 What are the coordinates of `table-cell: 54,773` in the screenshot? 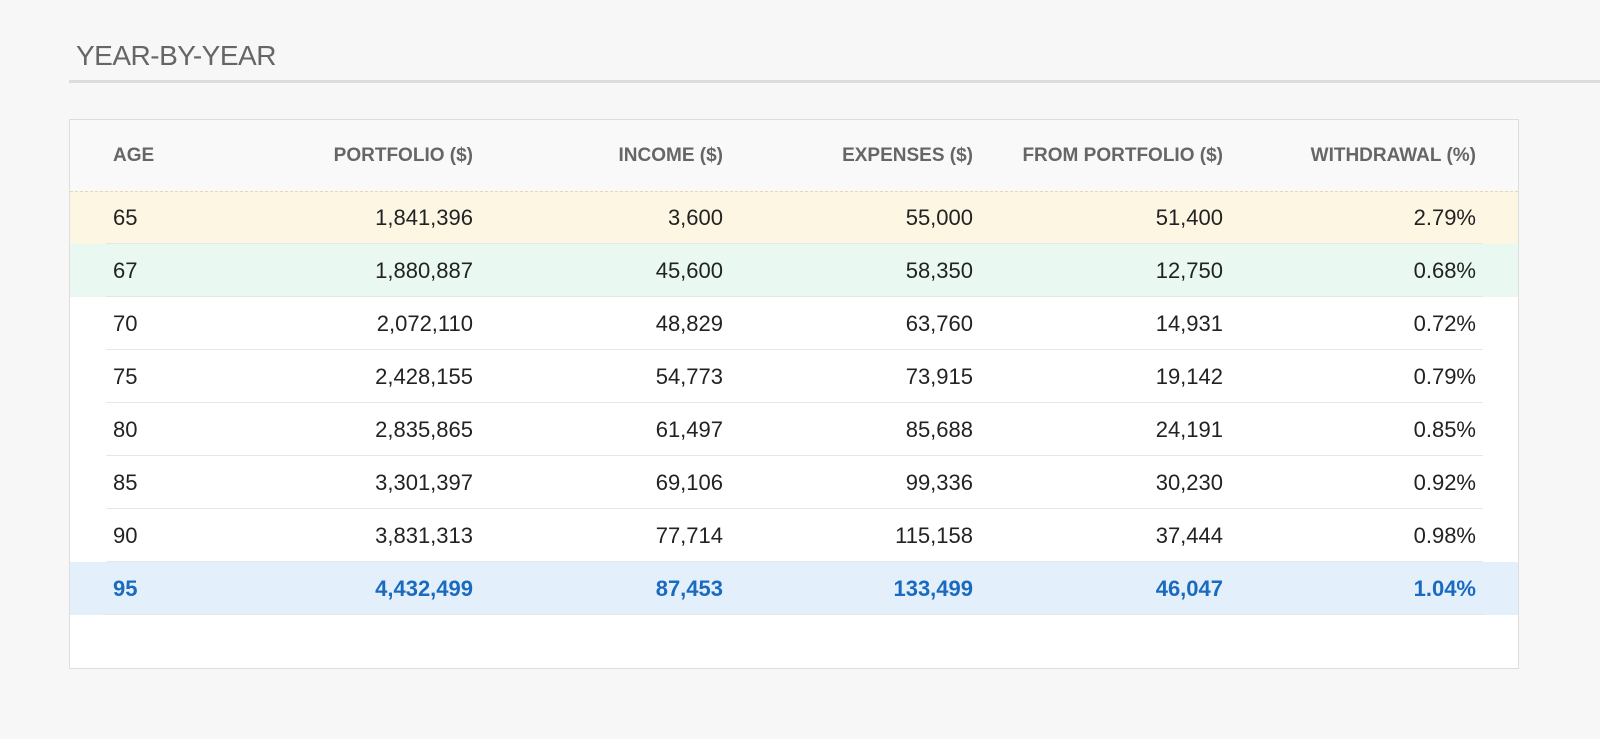 It's located at (689, 376).